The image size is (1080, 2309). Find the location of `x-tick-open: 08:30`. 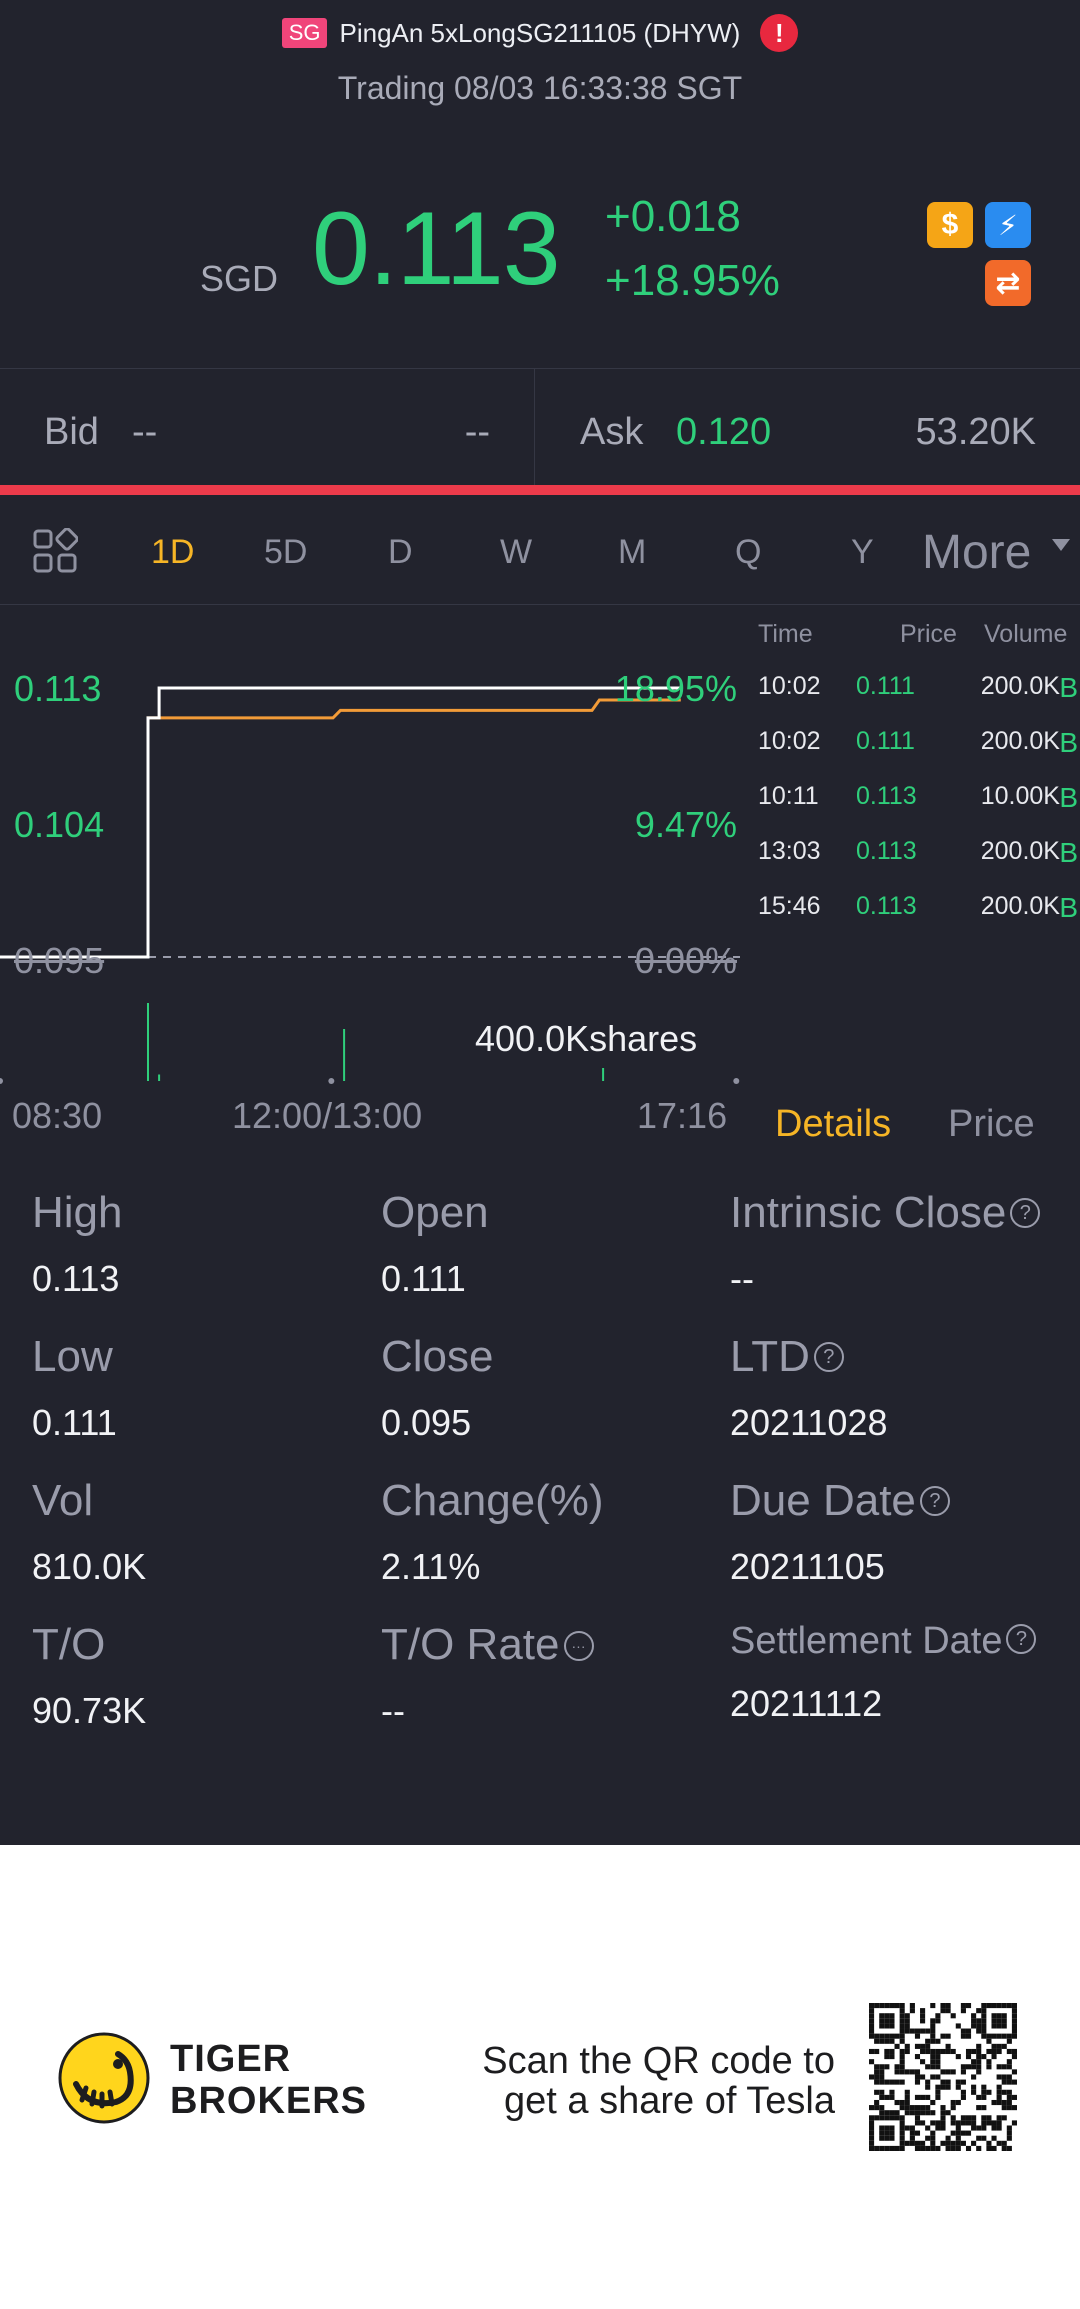

x-tick-open: 08:30 is located at coordinates (57, 1115).